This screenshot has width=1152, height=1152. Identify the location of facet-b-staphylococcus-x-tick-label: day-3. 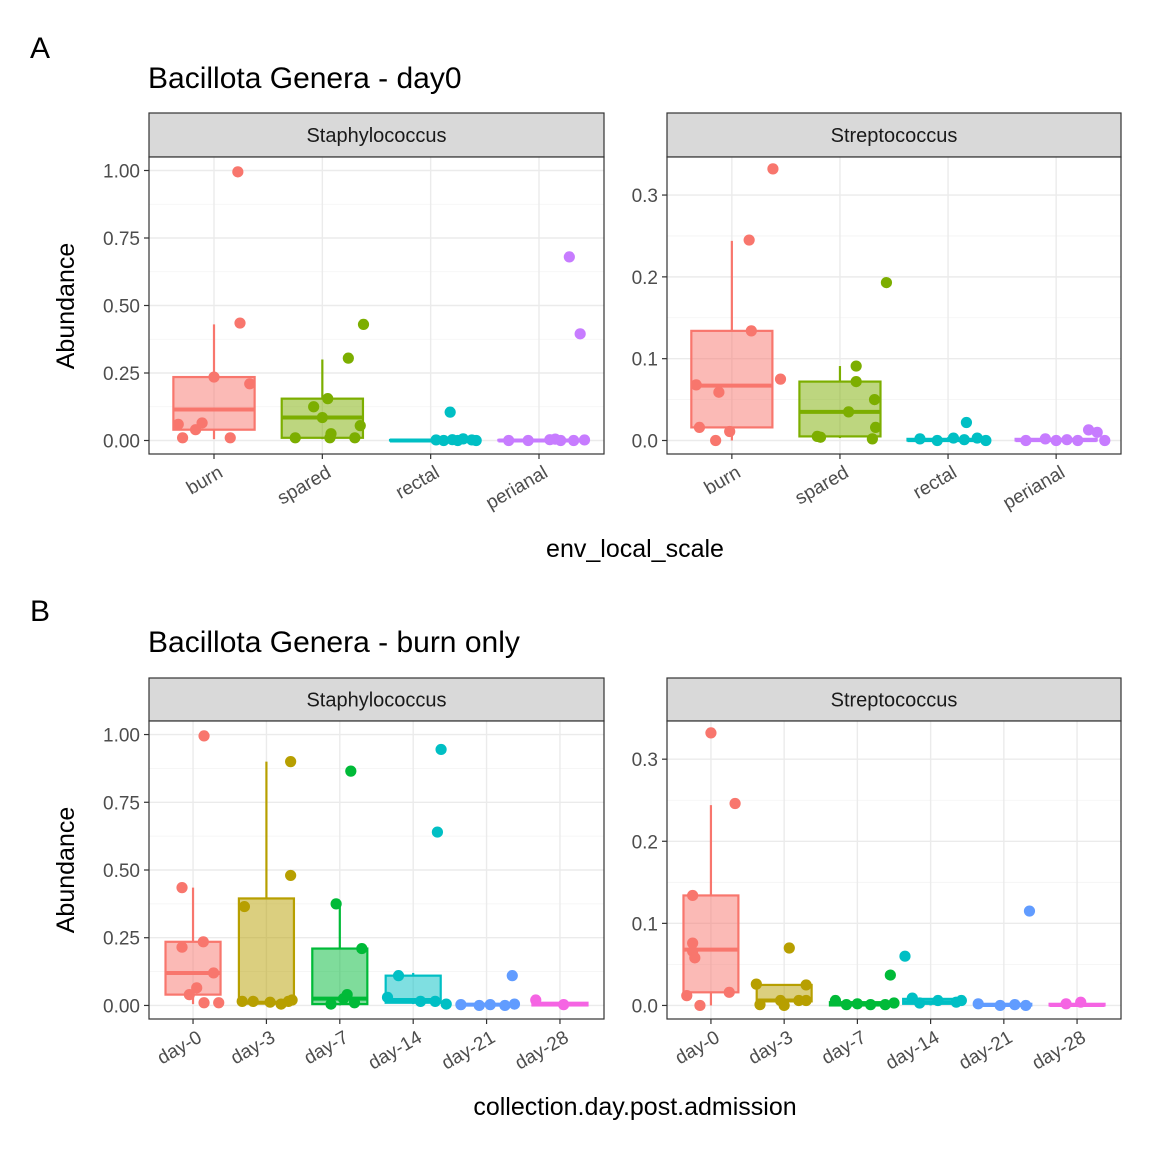
(253, 1048).